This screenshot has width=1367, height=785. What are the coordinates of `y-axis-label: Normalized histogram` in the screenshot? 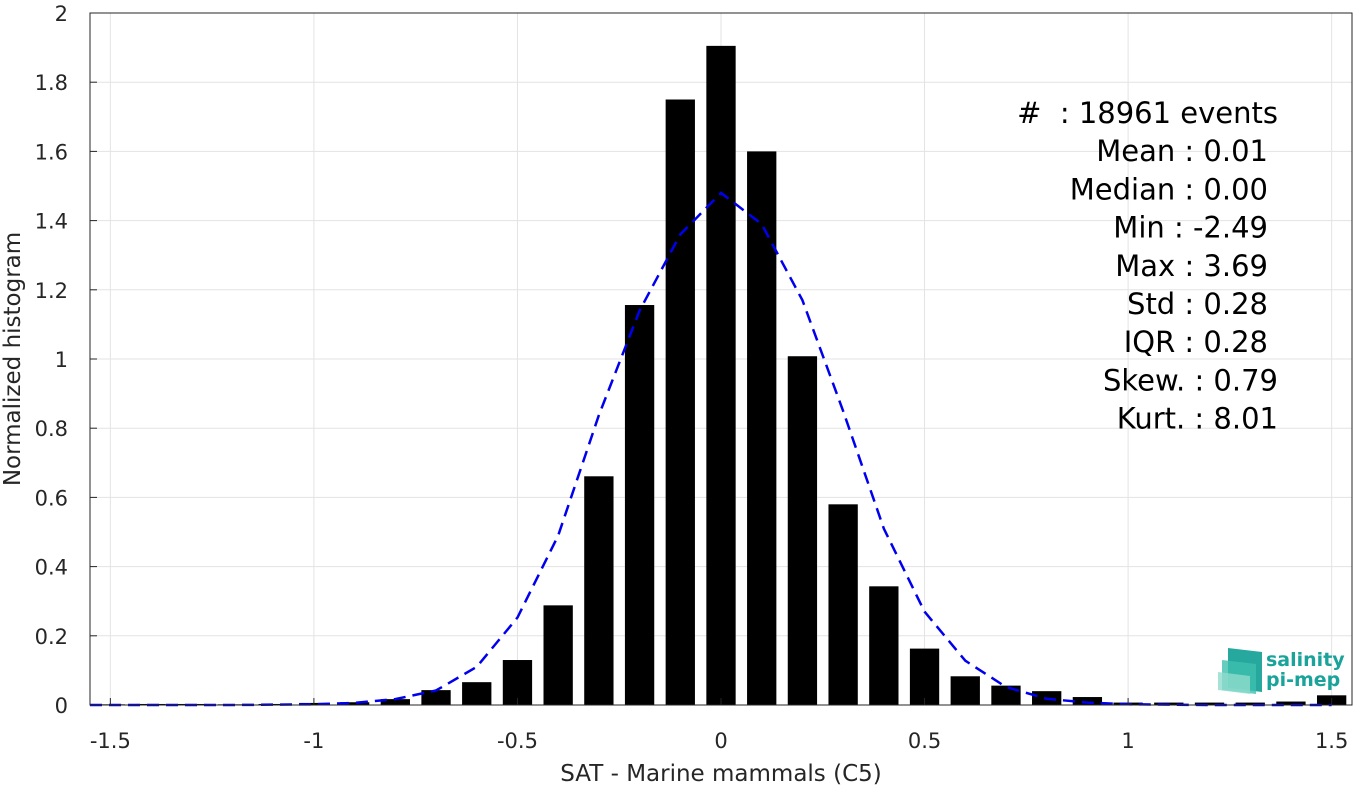 It's located at (13, 359).